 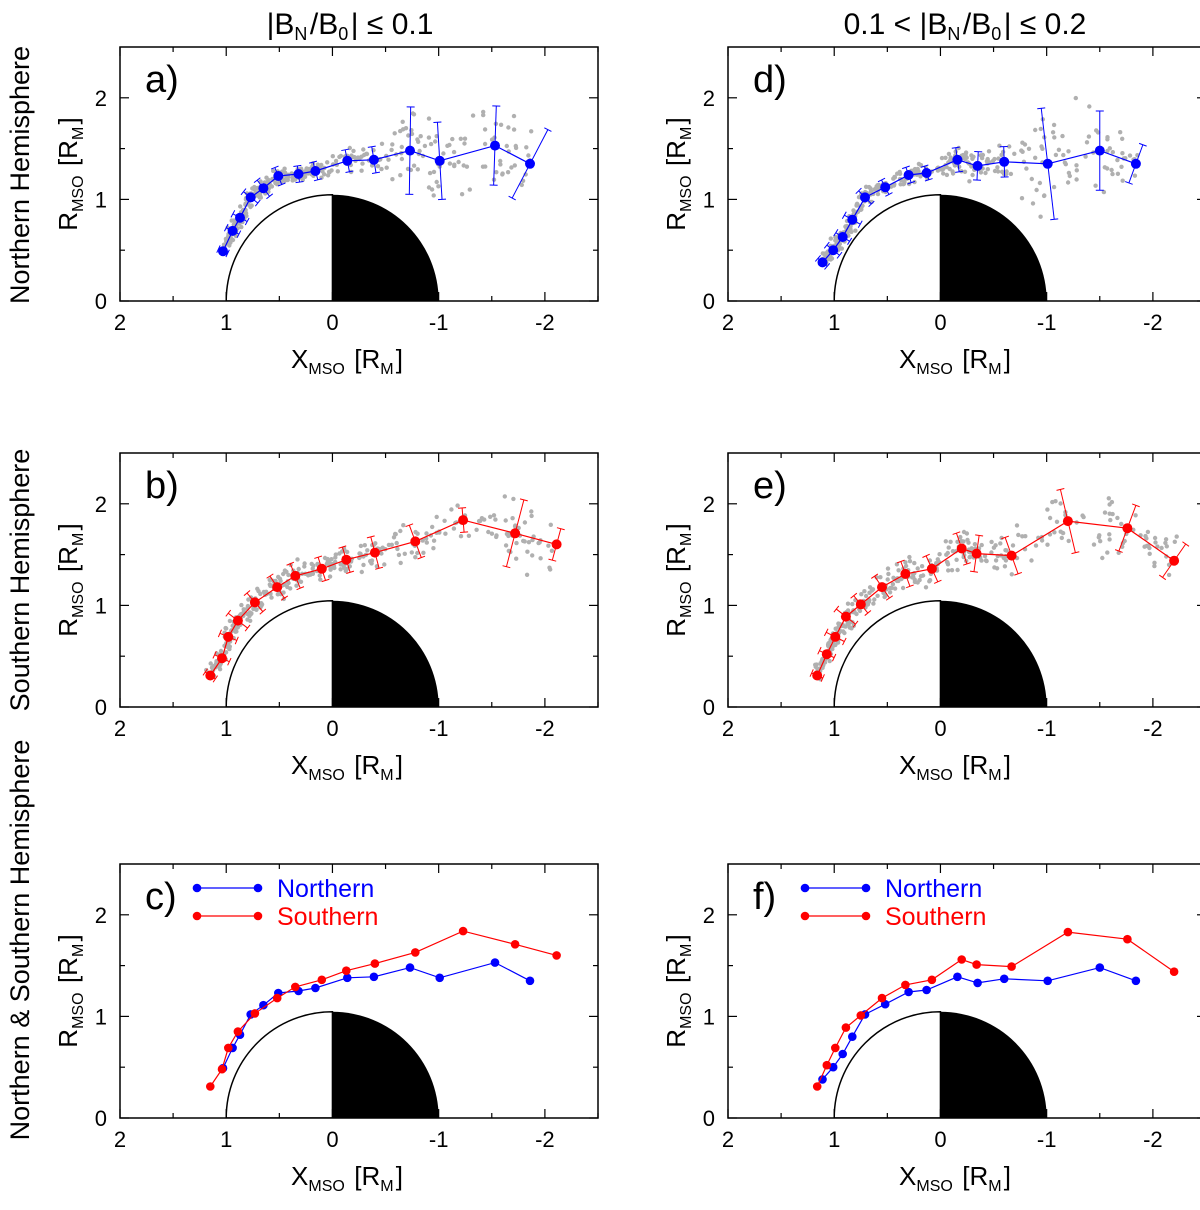 What do you see at coordinates (979, 1023) in the screenshot?
I see `series-northern` at bounding box center [979, 1023].